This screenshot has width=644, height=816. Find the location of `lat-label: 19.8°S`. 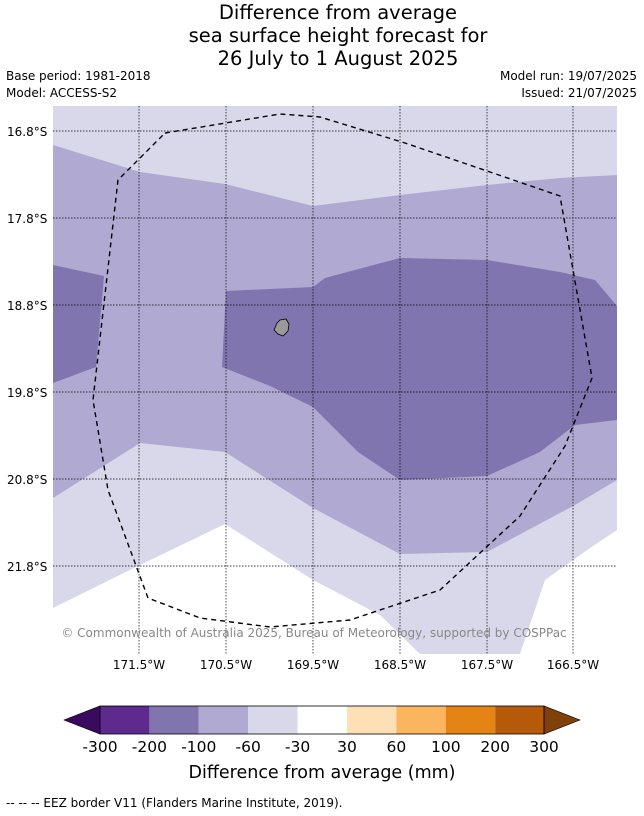

lat-label: 19.8°S is located at coordinates (27, 393).